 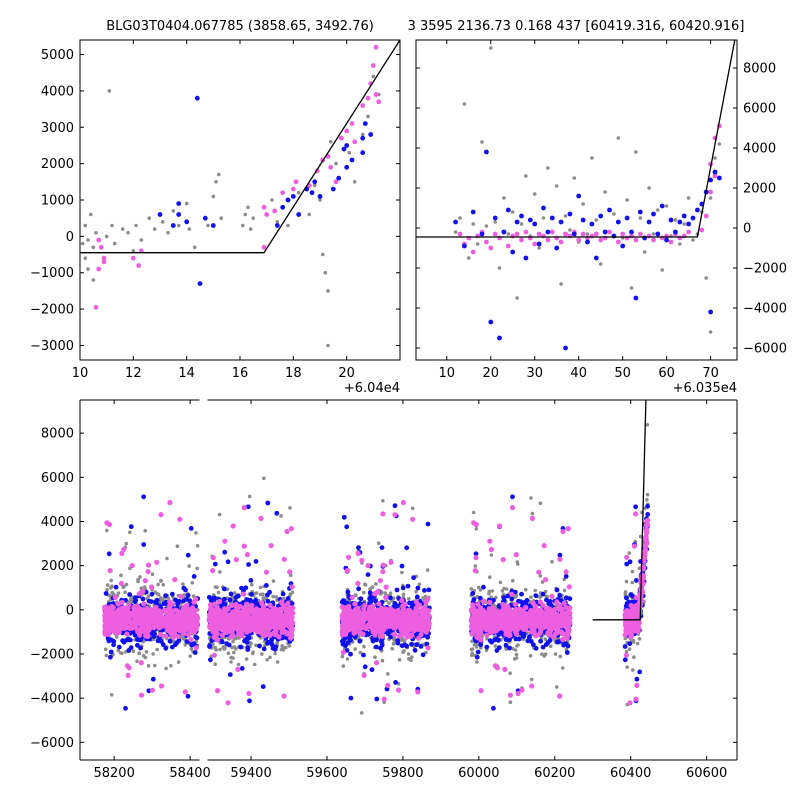 I want to click on xtick-label: 70, so click(x=710, y=373).